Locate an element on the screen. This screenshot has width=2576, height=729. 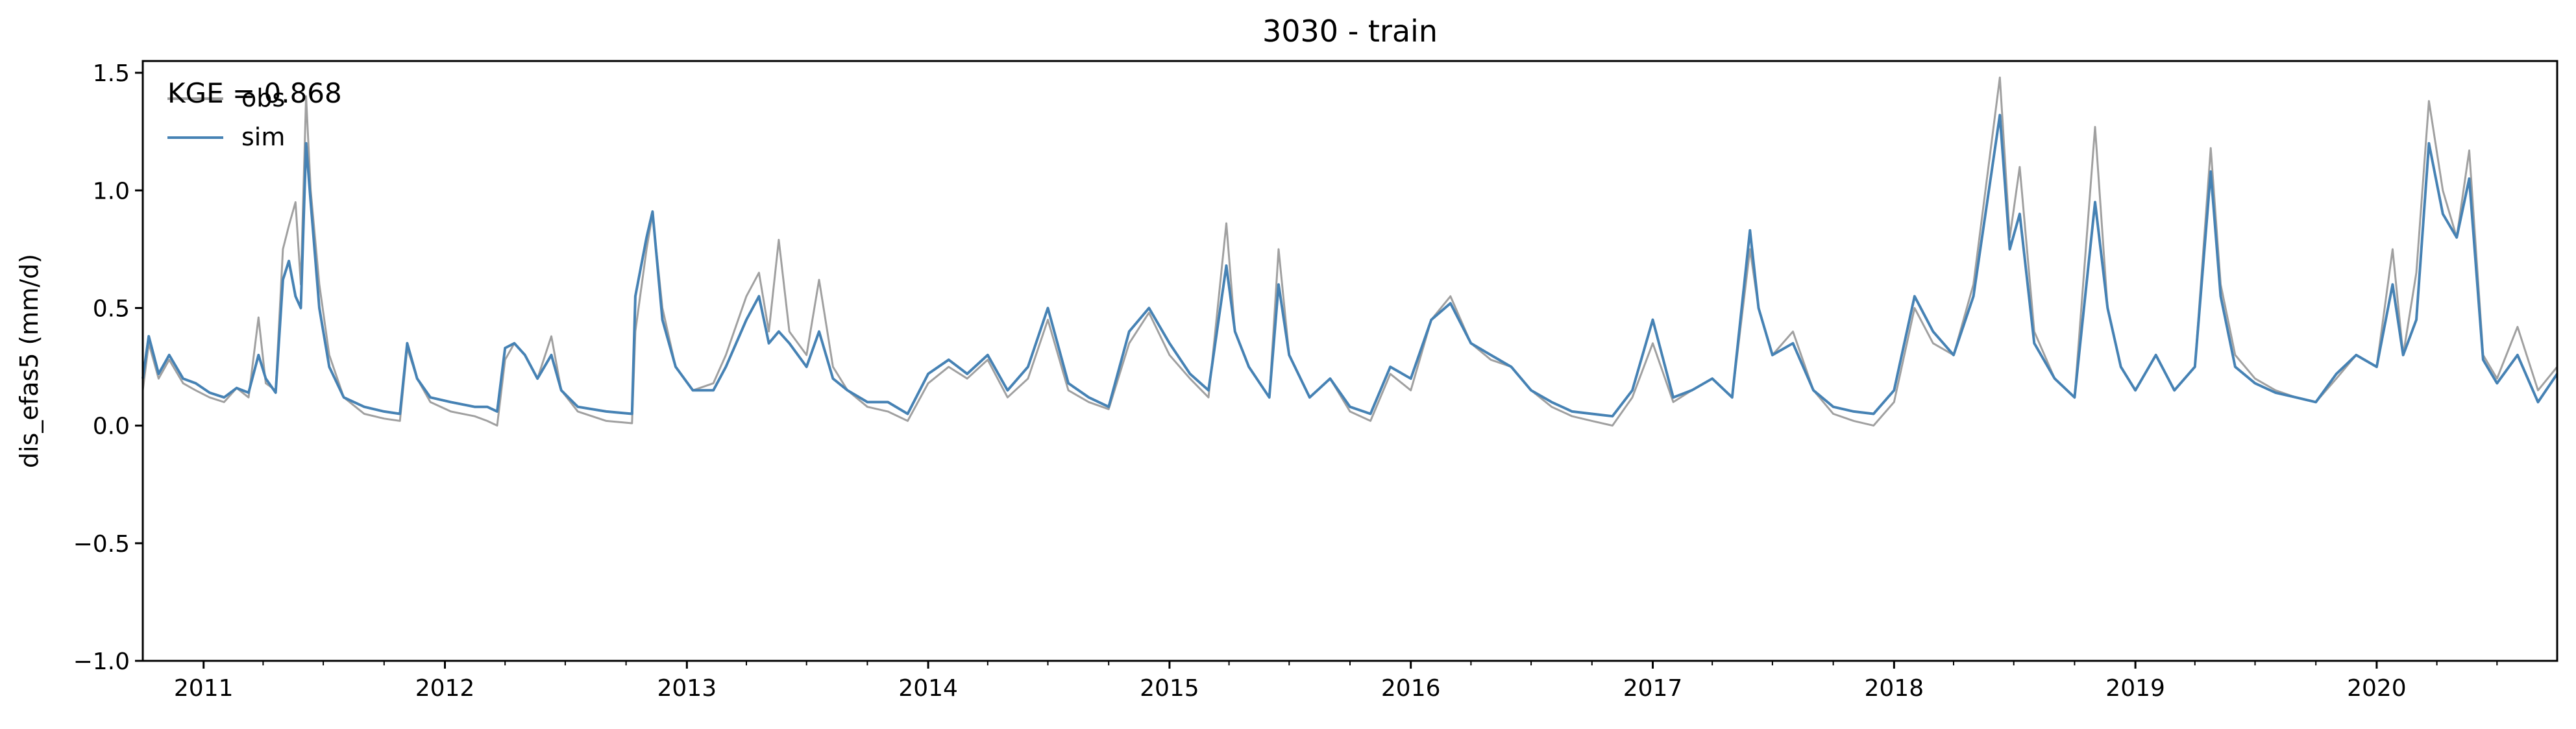
x-tick-label: 2016 is located at coordinates (1411, 688).